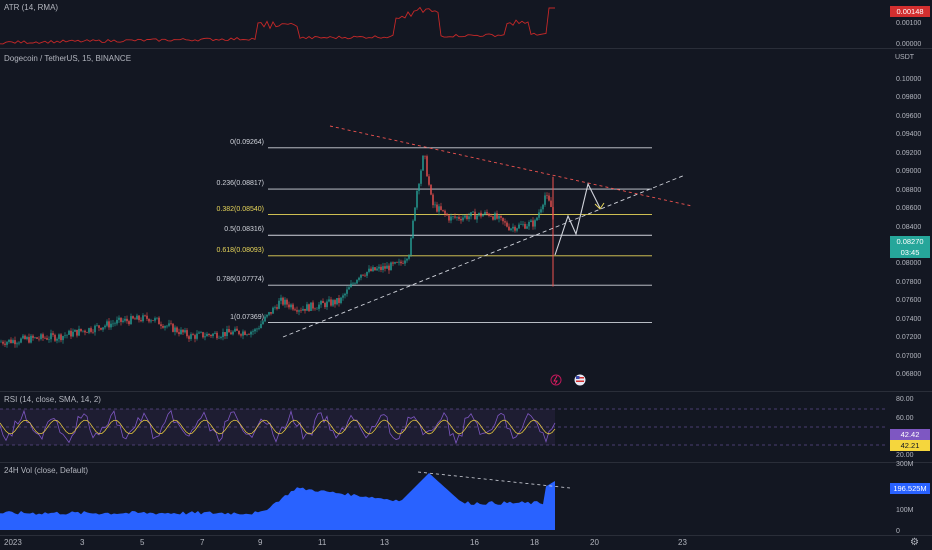  Describe the element at coordinates (910, 11) in the screenshot. I see `atr-value-tag: 0.00148` at that location.